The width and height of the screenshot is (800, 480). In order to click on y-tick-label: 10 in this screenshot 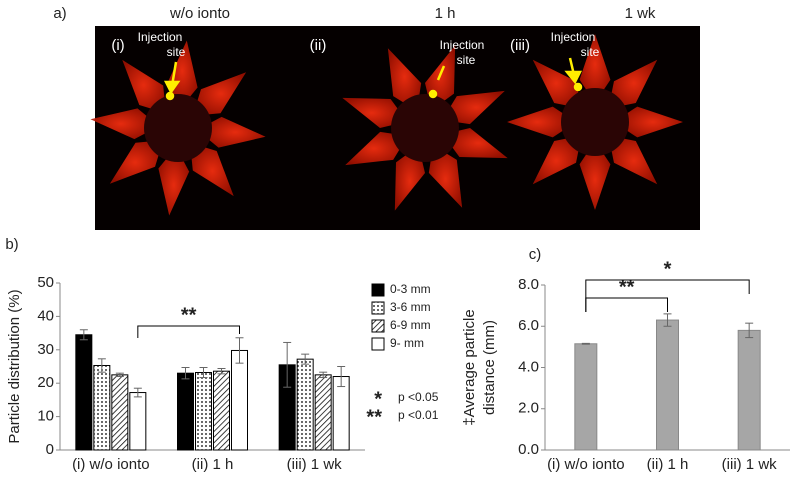, I will do `click(45, 416)`.